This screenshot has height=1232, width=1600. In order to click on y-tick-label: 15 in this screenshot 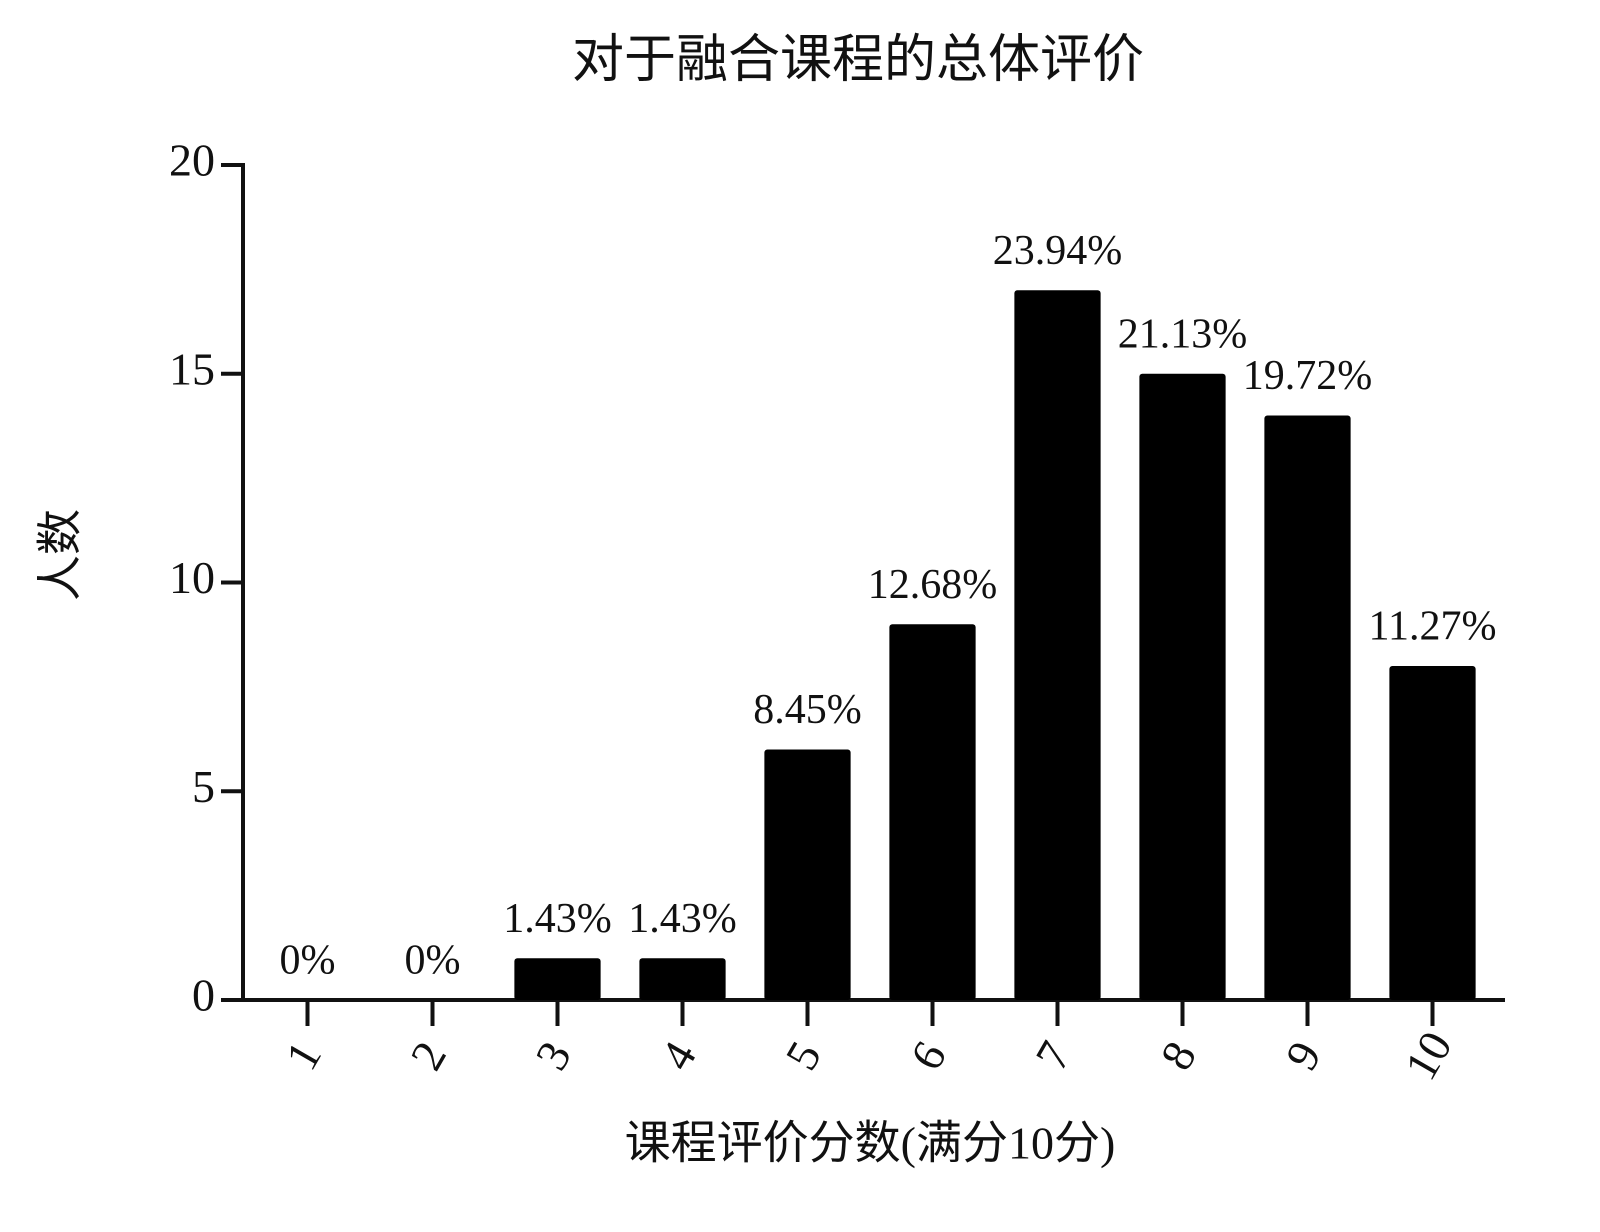, I will do `click(192, 368)`.